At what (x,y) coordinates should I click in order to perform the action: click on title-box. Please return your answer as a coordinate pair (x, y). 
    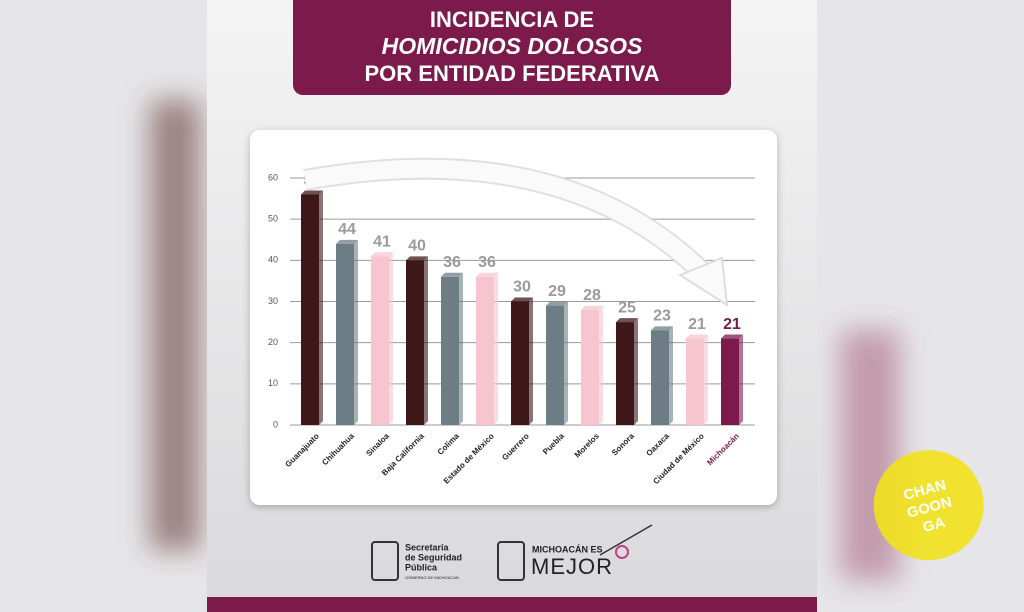
    Looking at the image, I should click on (512, 47).